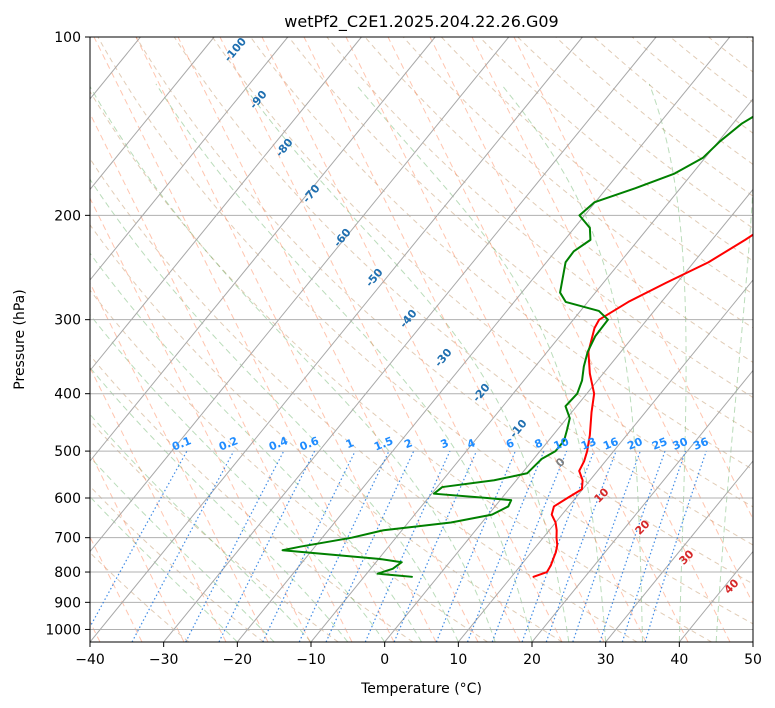  What do you see at coordinates (421, 22) in the screenshot?
I see `chart-title: wetPf2_C2E1.2025.204.22.26.G09` at bounding box center [421, 22].